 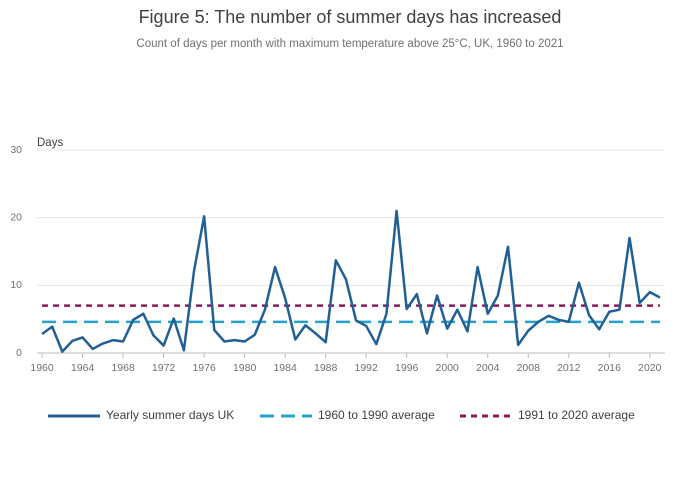 I want to click on y-tick-label: 30, so click(x=16, y=150).